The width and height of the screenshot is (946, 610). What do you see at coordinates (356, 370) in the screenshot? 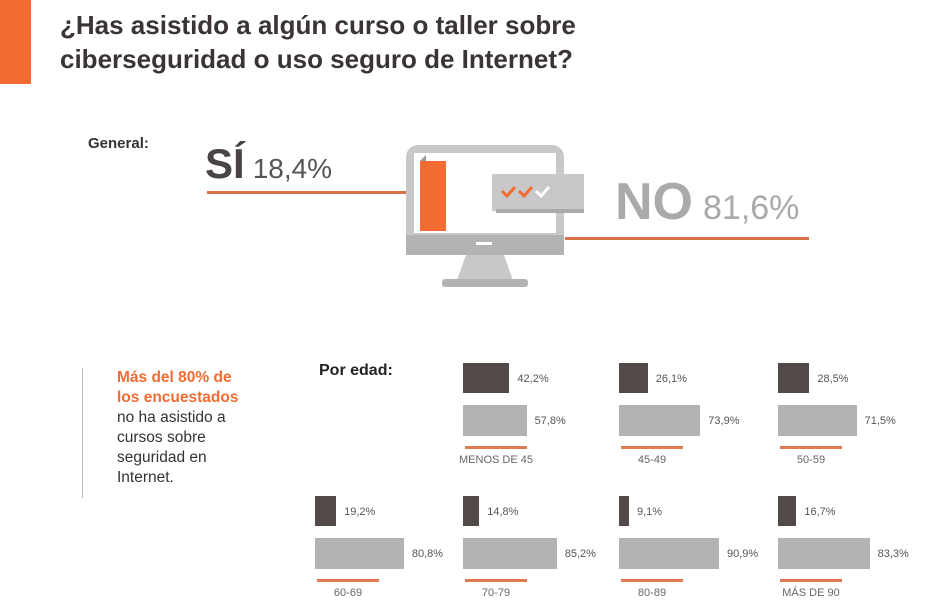
I see `chart-title: Por edad:` at bounding box center [356, 370].